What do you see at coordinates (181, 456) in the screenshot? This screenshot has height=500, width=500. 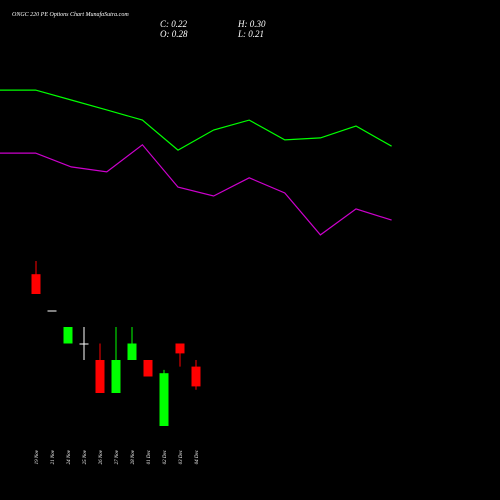 I see `x-tick-label: 03 Dec` at bounding box center [181, 456].